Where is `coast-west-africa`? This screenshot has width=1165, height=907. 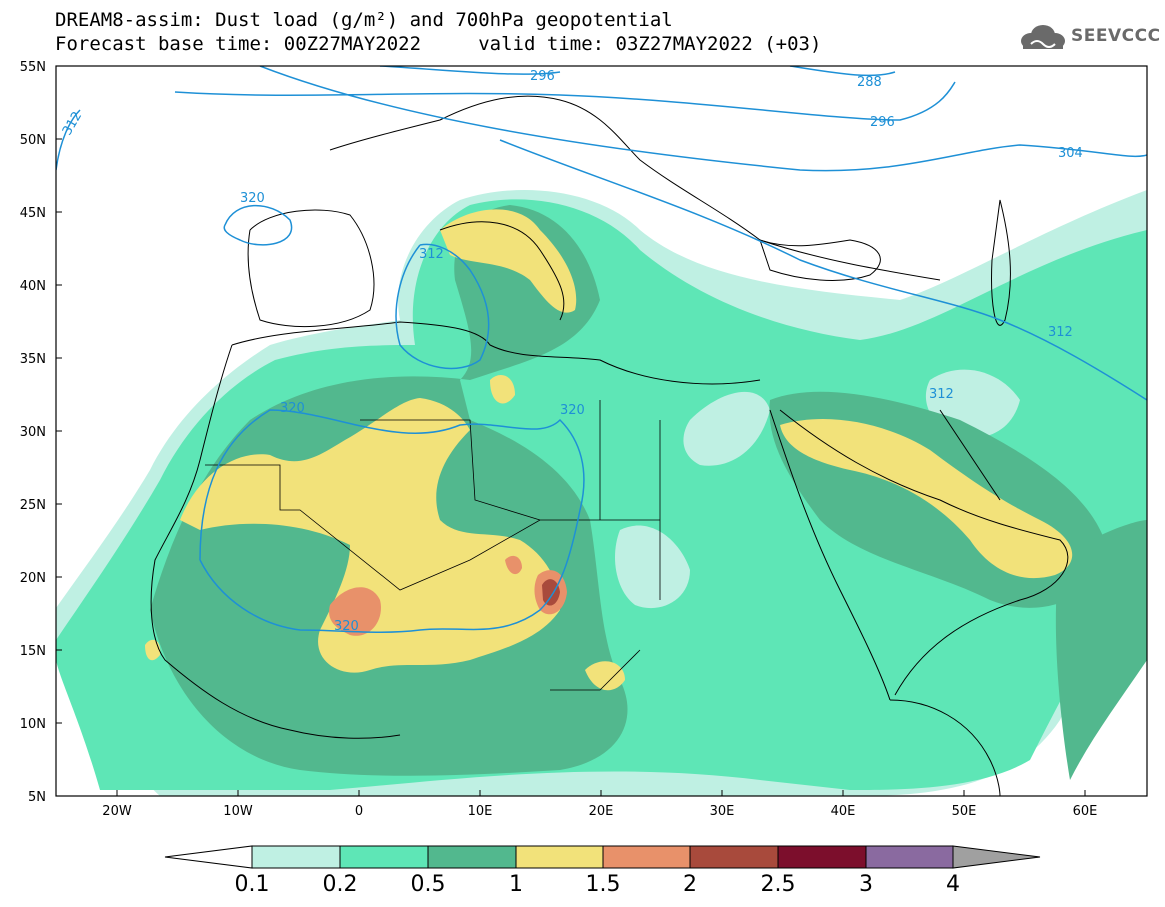 coast-west-africa is located at coordinates (275, 541).